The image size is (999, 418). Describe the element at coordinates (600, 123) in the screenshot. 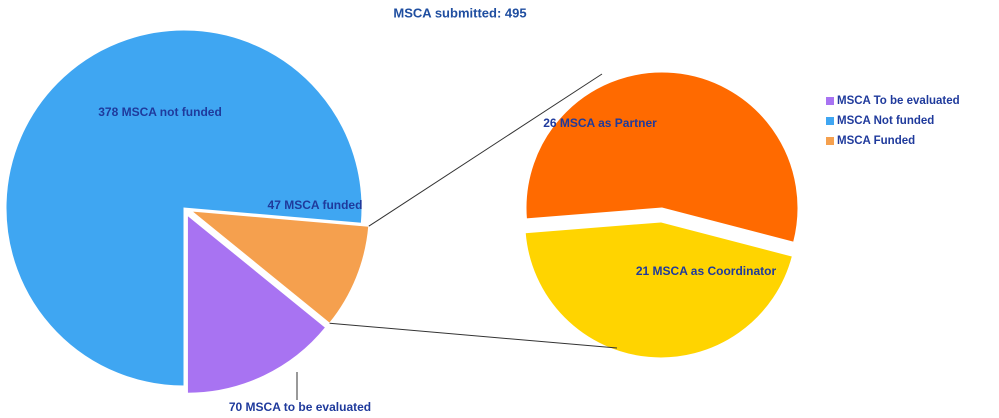

I see `data-label: 26 MSCA as Partner` at that location.